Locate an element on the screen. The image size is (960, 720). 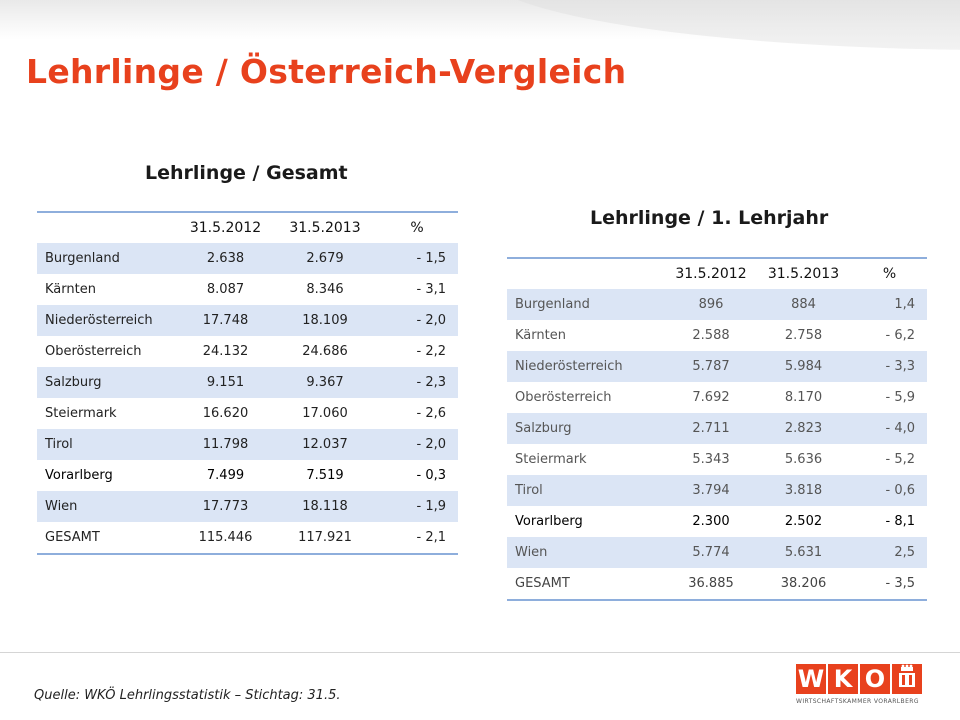
cell-2013: 7.519 is located at coordinates (325, 475).